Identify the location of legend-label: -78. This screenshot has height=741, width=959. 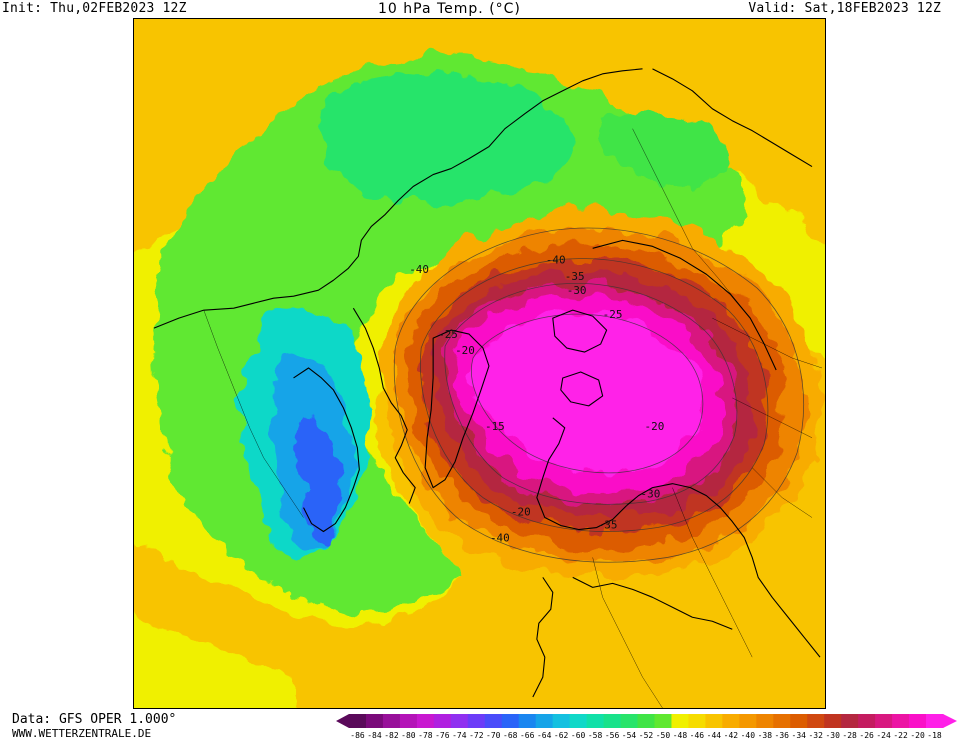
(425, 735).